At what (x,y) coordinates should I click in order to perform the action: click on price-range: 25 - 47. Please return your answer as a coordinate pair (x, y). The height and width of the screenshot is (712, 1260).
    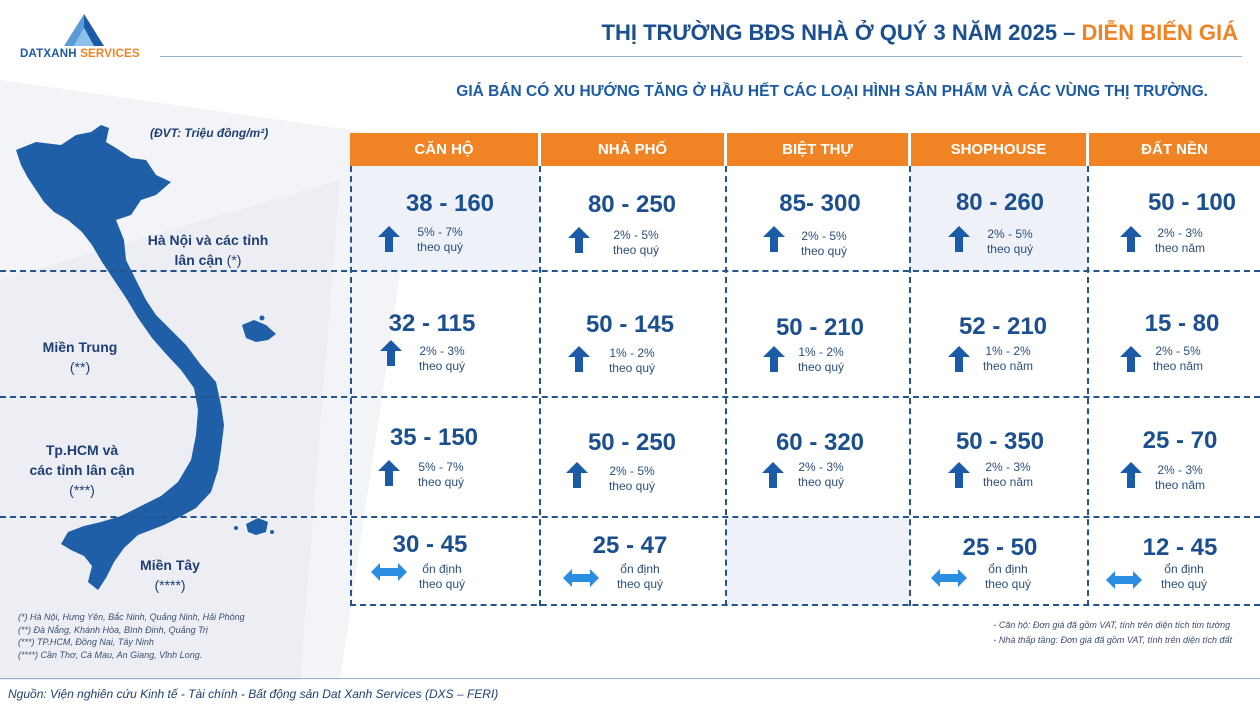
    Looking at the image, I should click on (630, 545).